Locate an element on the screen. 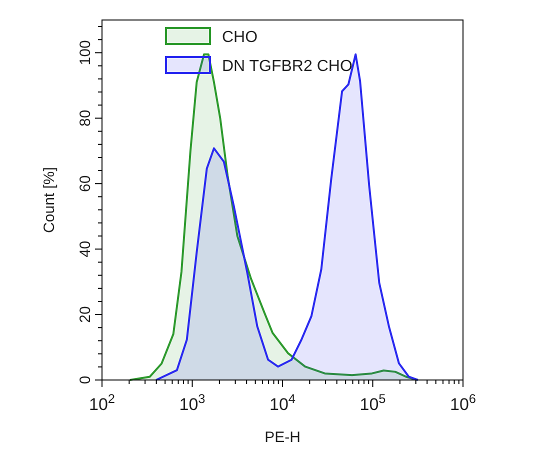  x-axis-title: PE-H is located at coordinates (282, 437).